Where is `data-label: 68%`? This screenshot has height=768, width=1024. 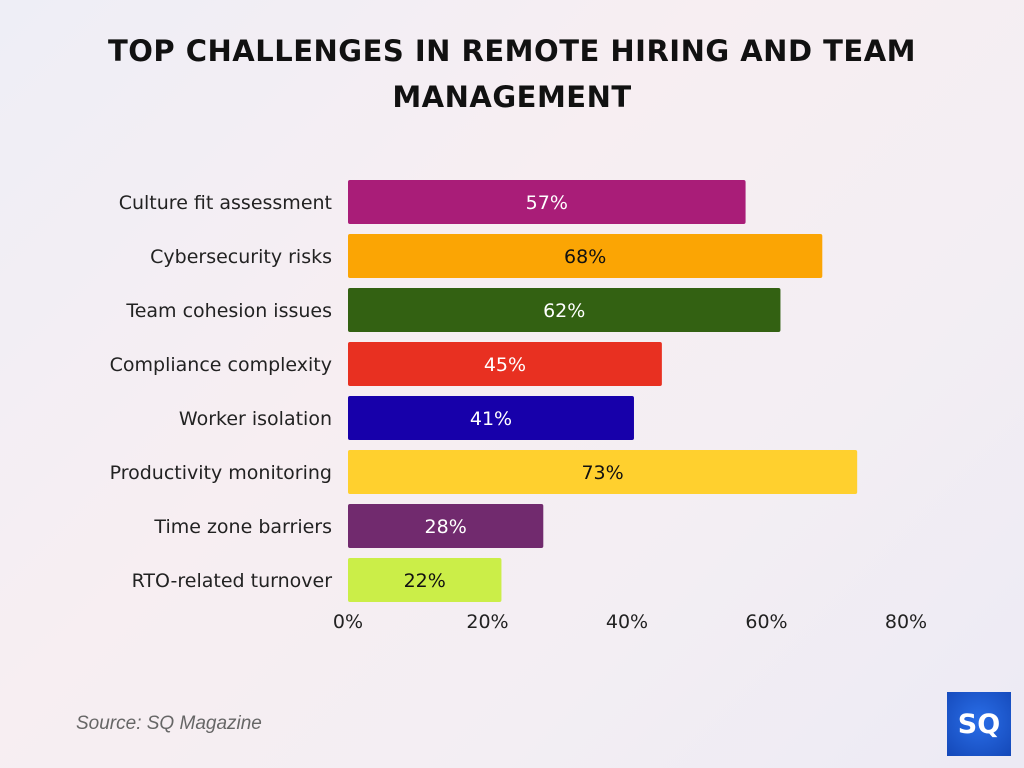
data-label: 68% is located at coordinates (585, 257).